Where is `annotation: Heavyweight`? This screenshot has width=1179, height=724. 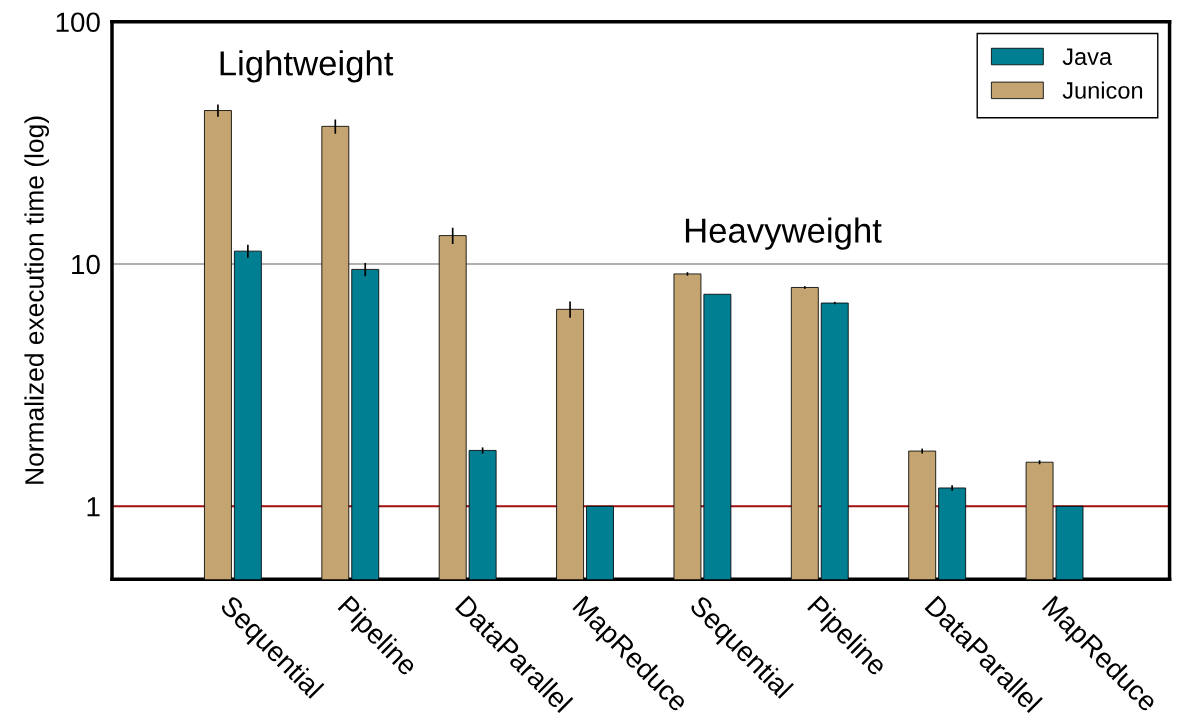
annotation: Heavyweight is located at coordinates (783, 233).